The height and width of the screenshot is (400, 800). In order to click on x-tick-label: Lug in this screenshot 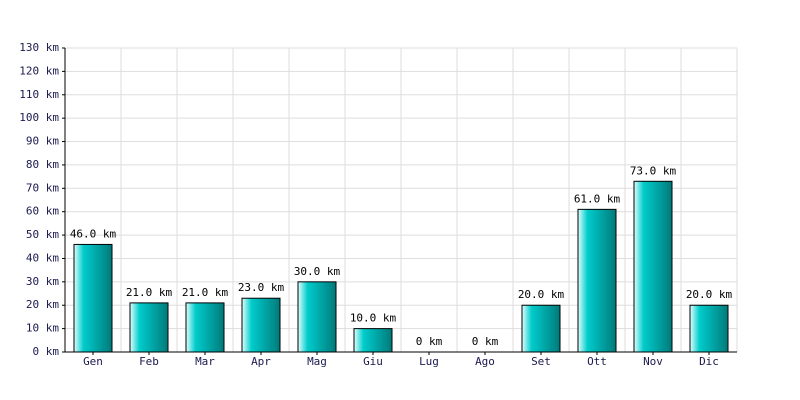, I will do `click(429, 361)`.